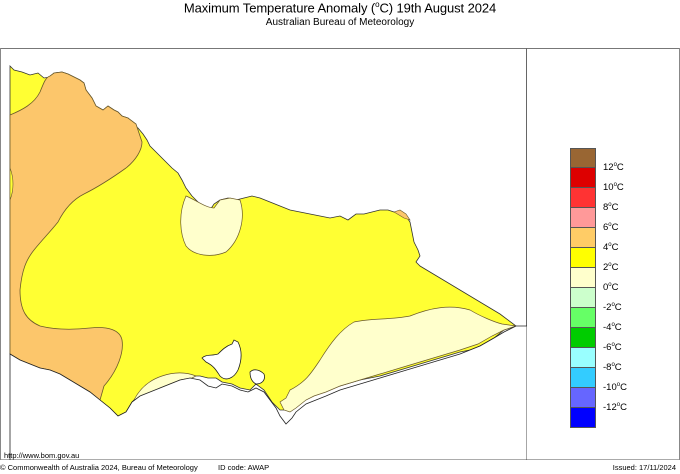 The image size is (680, 474). What do you see at coordinates (244, 467) in the screenshot?
I see `id-code: ID code: AWAP` at bounding box center [244, 467].